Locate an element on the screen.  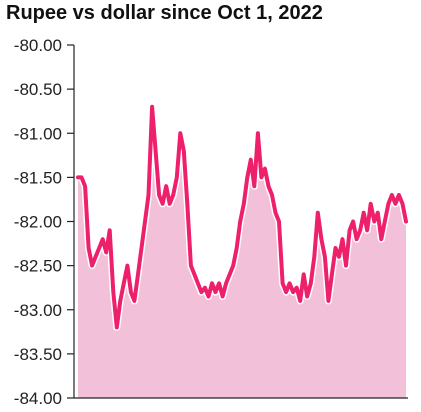
y-tick-label: -80.50 is located at coordinates (38, 89).